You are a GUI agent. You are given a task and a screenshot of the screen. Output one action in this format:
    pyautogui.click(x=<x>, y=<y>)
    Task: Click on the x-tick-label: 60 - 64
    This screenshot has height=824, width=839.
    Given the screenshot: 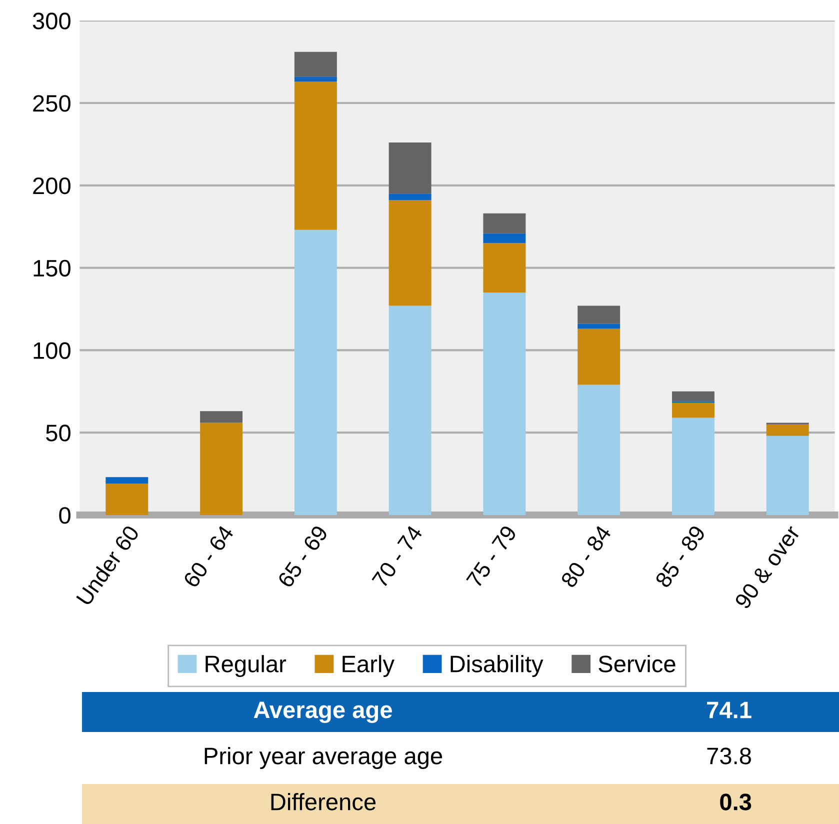 What is the action you would take?
    pyautogui.click(x=208, y=556)
    